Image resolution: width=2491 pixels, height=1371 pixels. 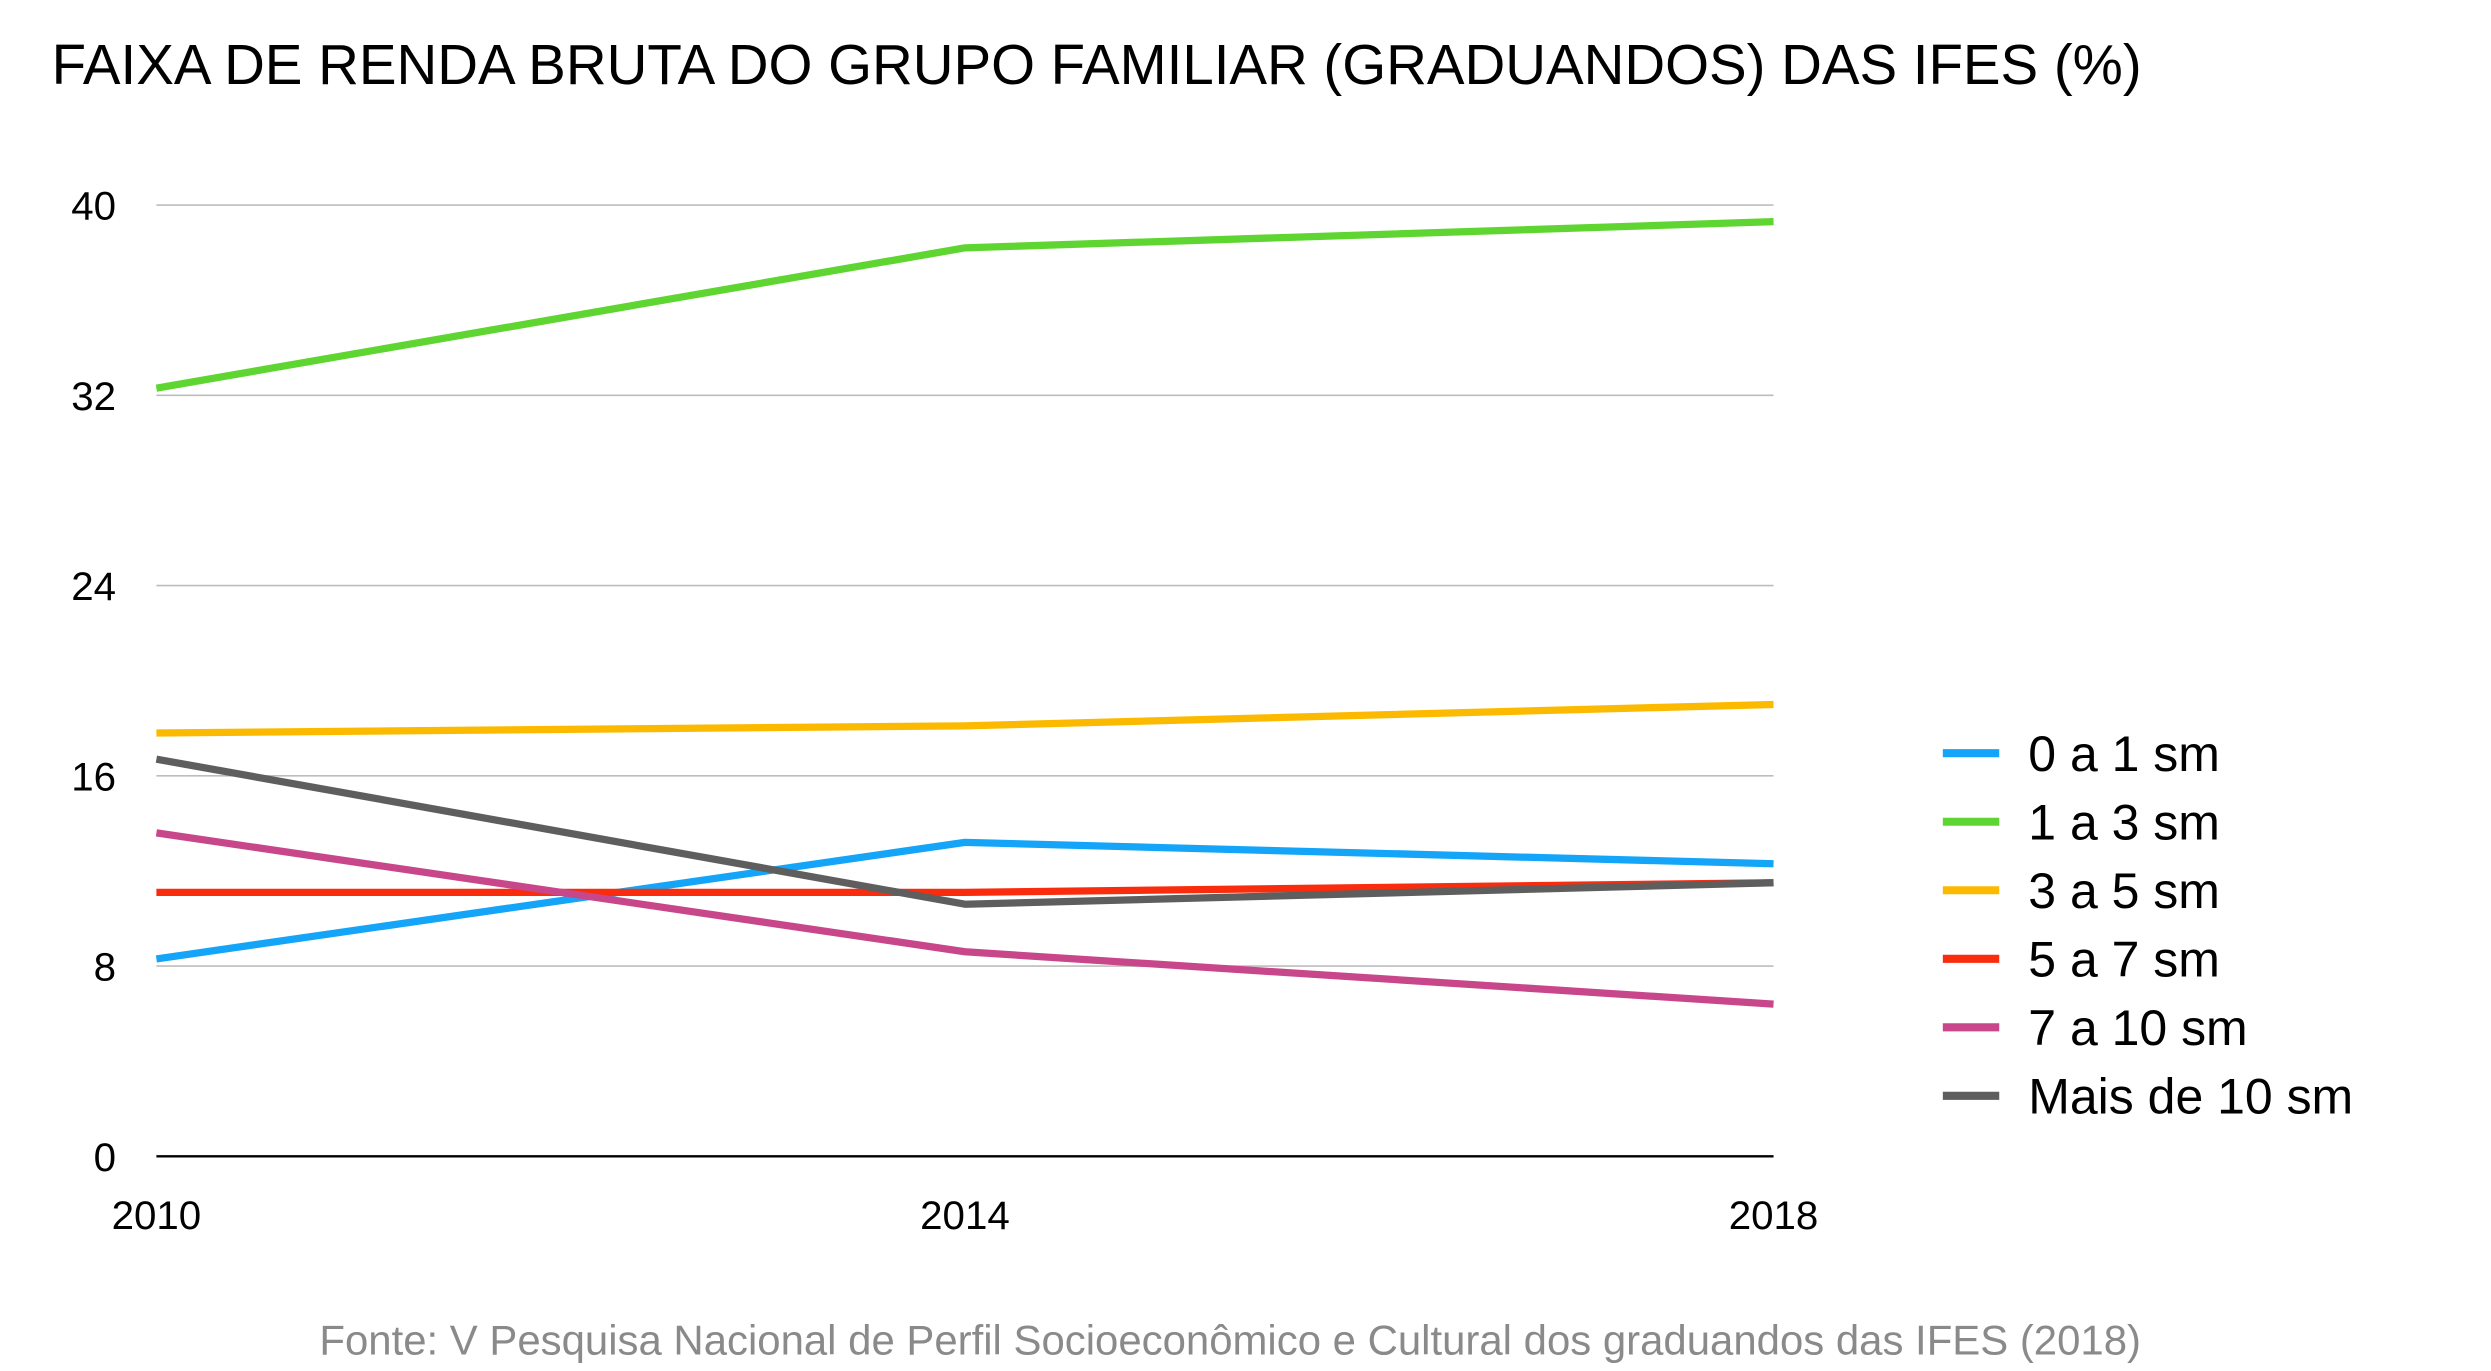 What do you see at coordinates (2124, 822) in the screenshot?
I see `legend-label: 1 a 3 sm` at bounding box center [2124, 822].